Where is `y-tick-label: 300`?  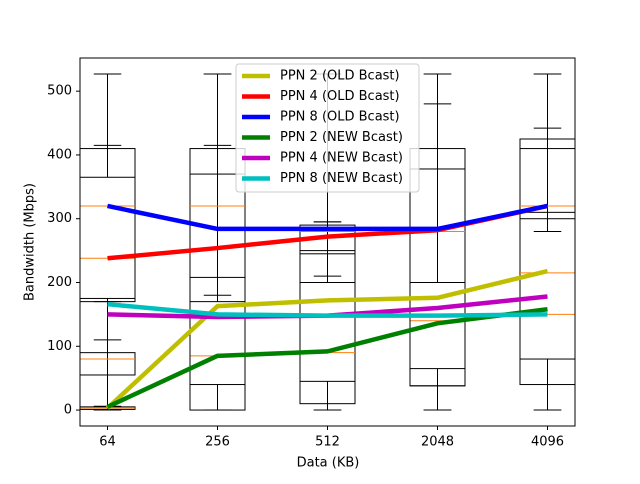
y-tick-label: 300 is located at coordinates (59, 218).